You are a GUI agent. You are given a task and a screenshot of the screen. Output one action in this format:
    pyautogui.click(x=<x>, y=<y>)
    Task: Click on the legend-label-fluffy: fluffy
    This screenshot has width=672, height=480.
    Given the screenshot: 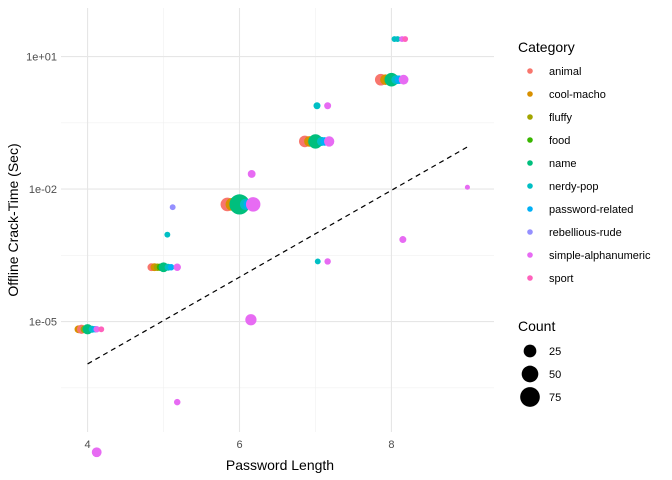 What is the action you would take?
    pyautogui.click(x=561, y=118)
    